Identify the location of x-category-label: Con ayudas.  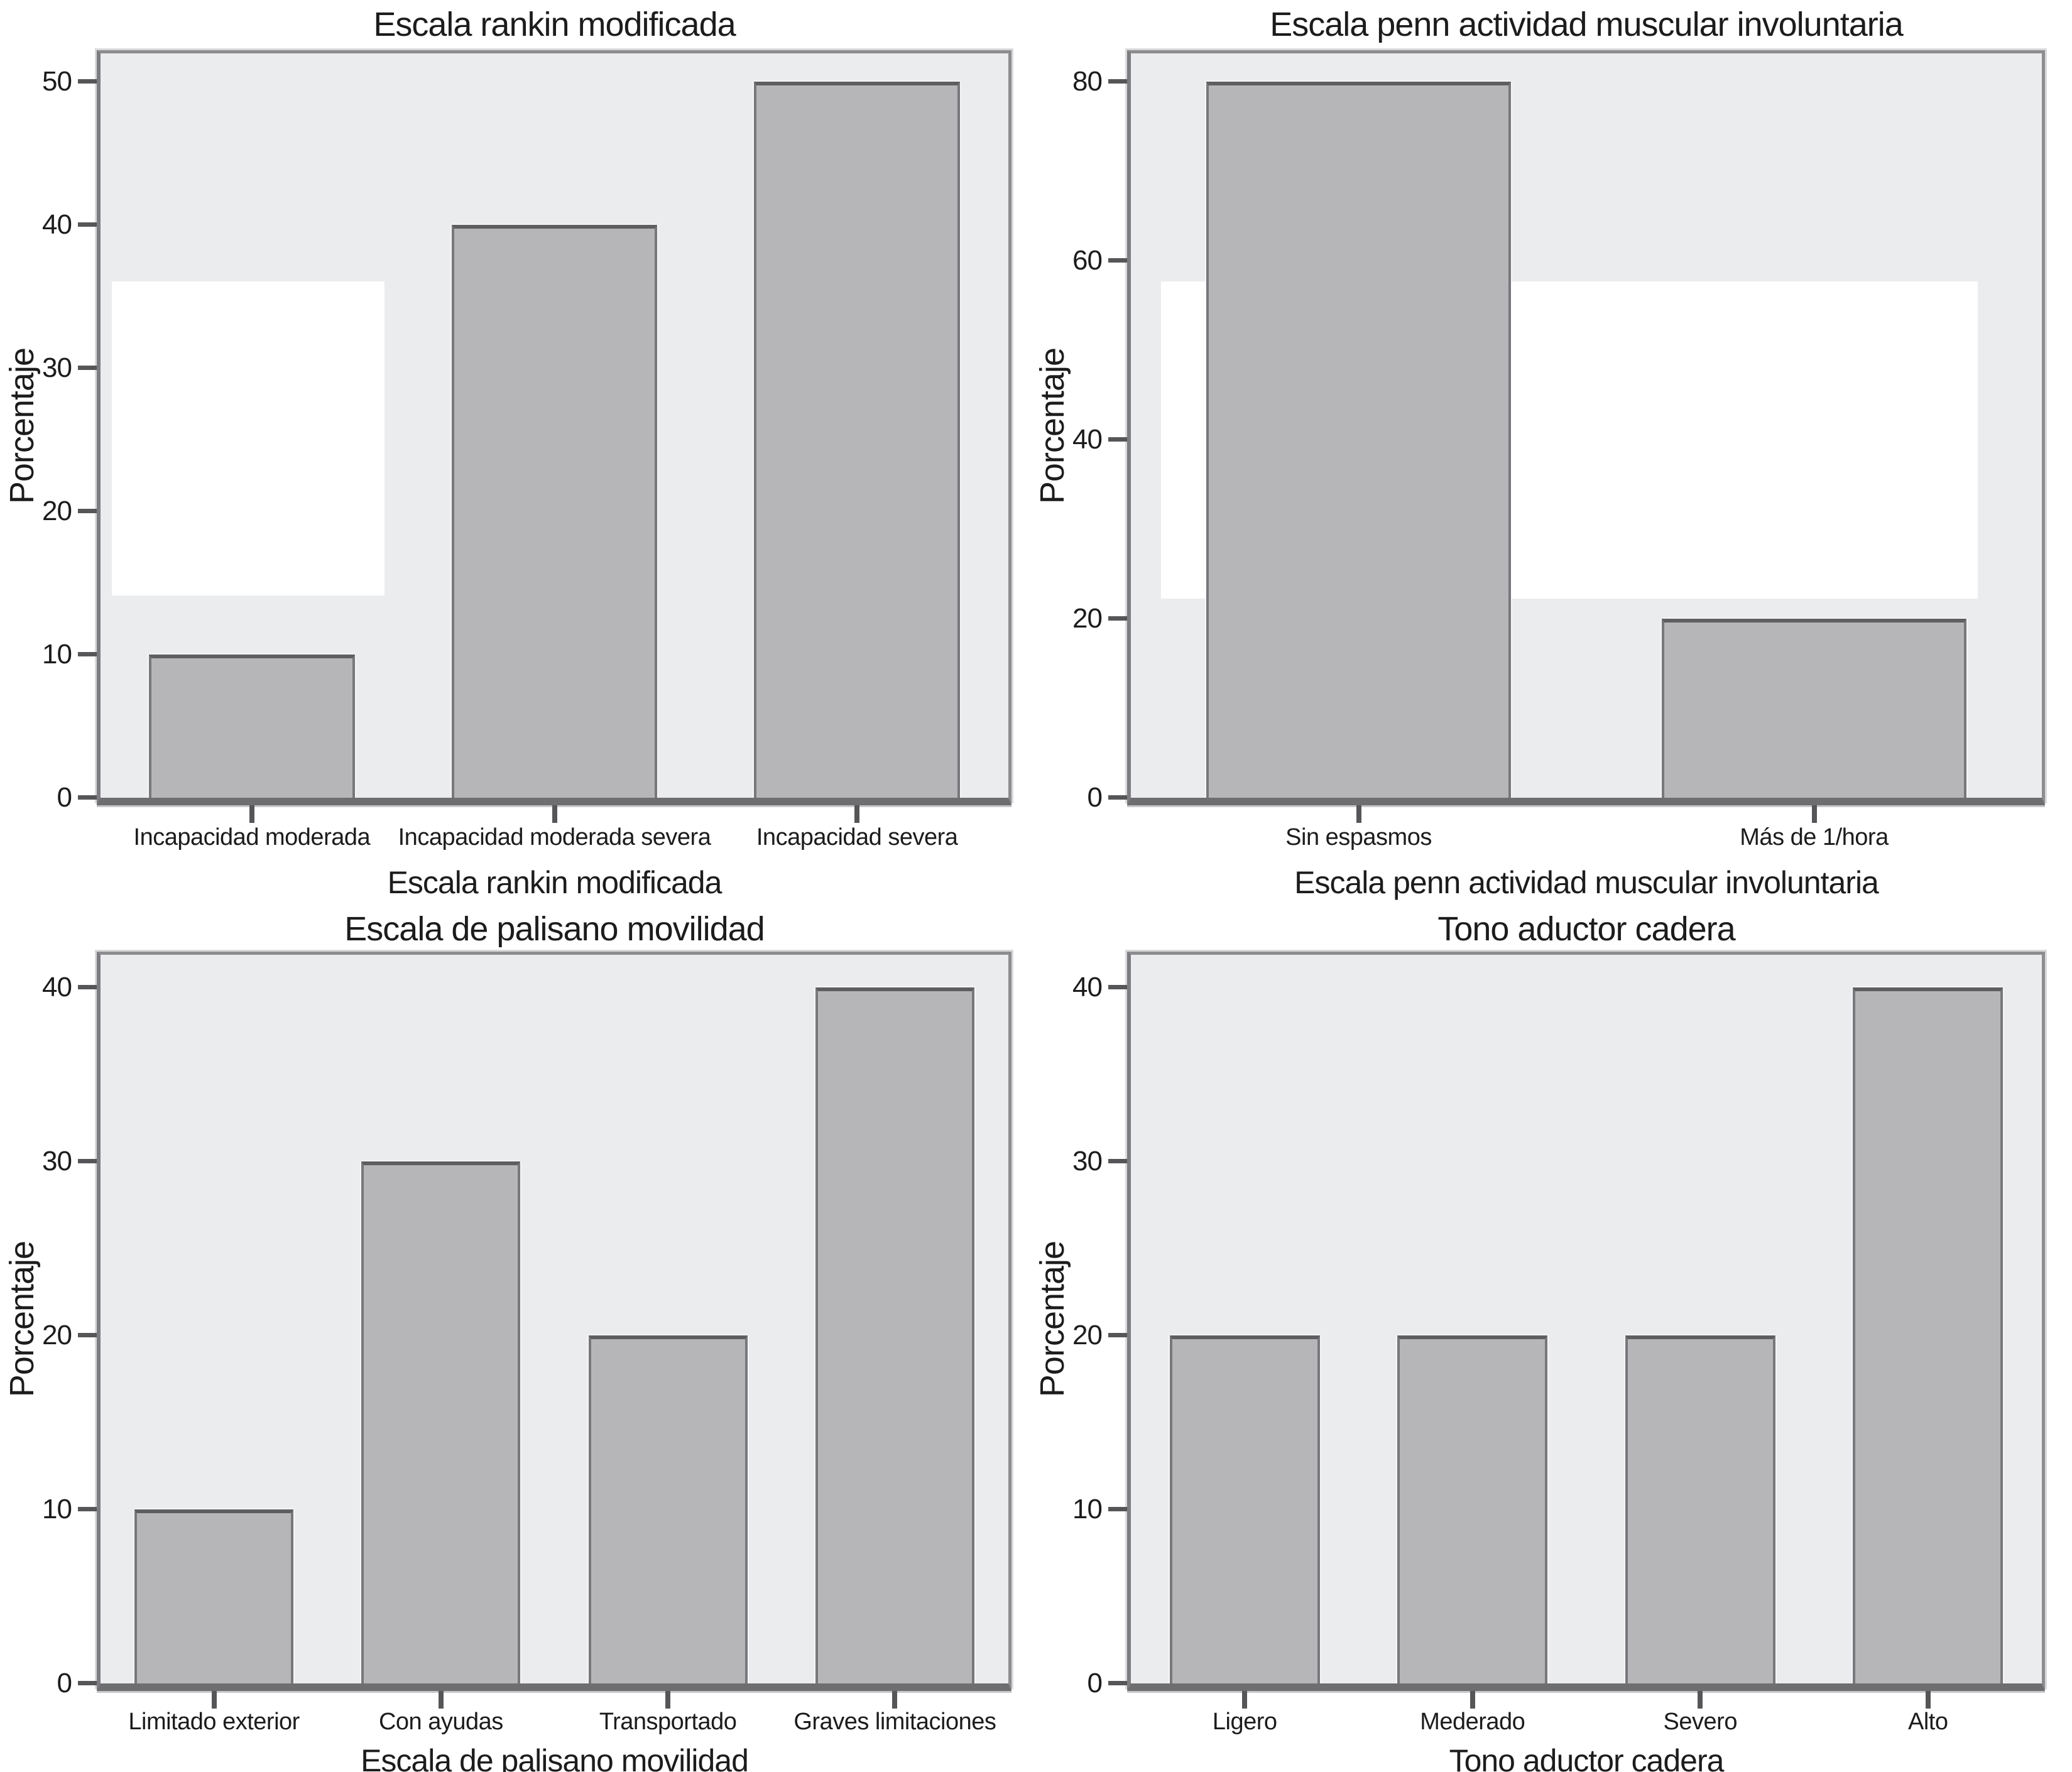
(441, 1722).